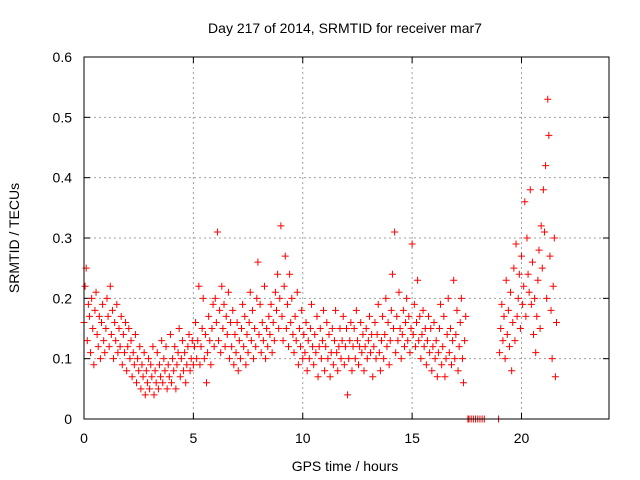 Image resolution: width=640 pixels, height=480 pixels. Describe the element at coordinates (412, 438) in the screenshot. I see `x-tick-label: 15` at that location.